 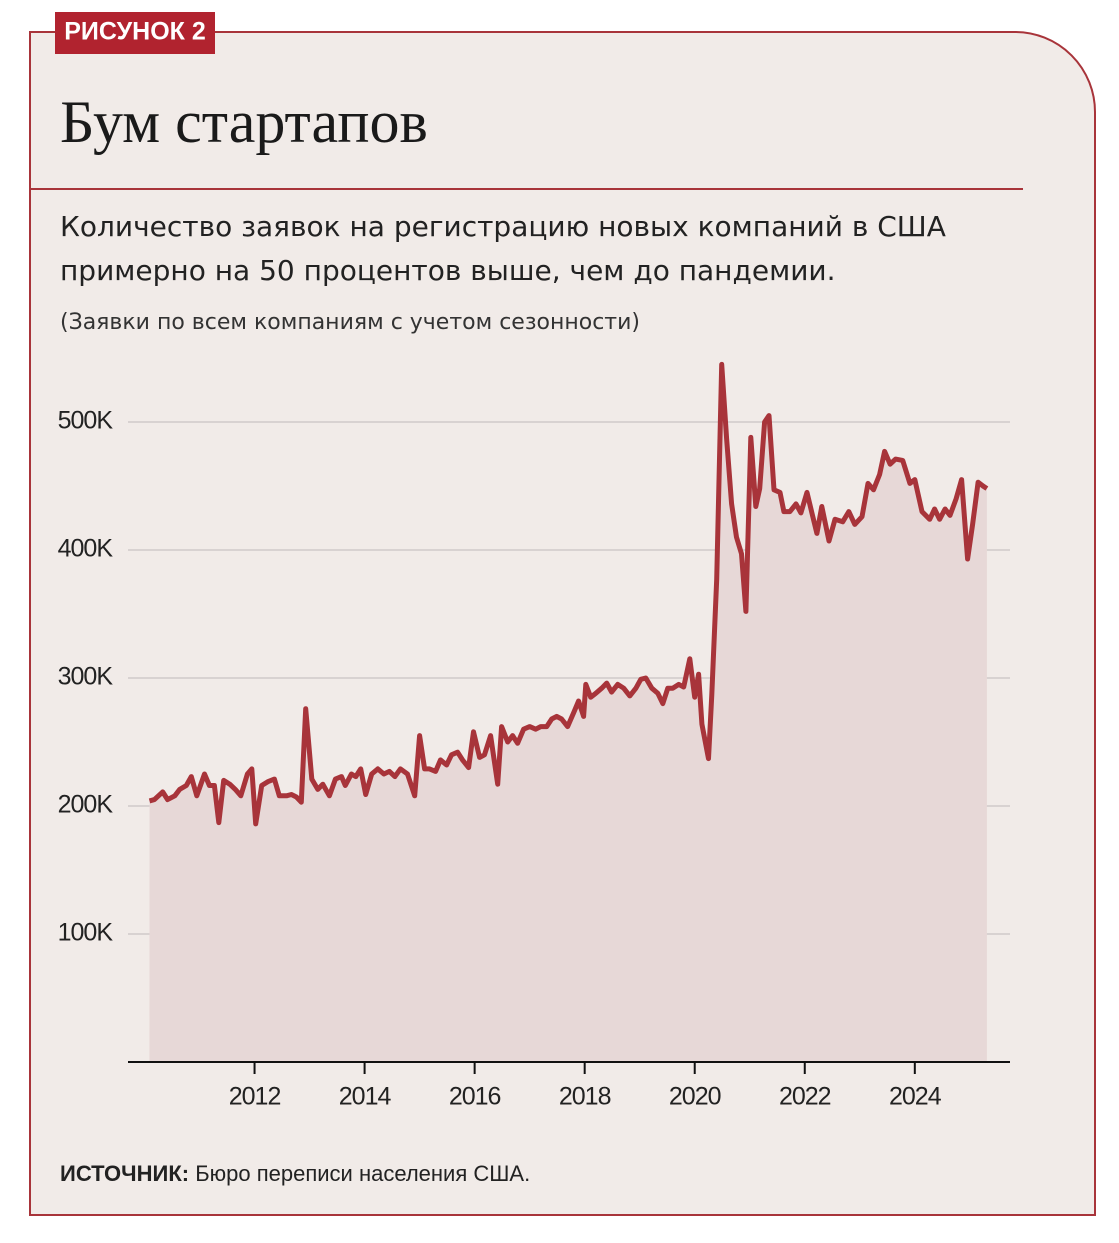 I want to click on x-tick-label: 2014, so click(x=365, y=1097).